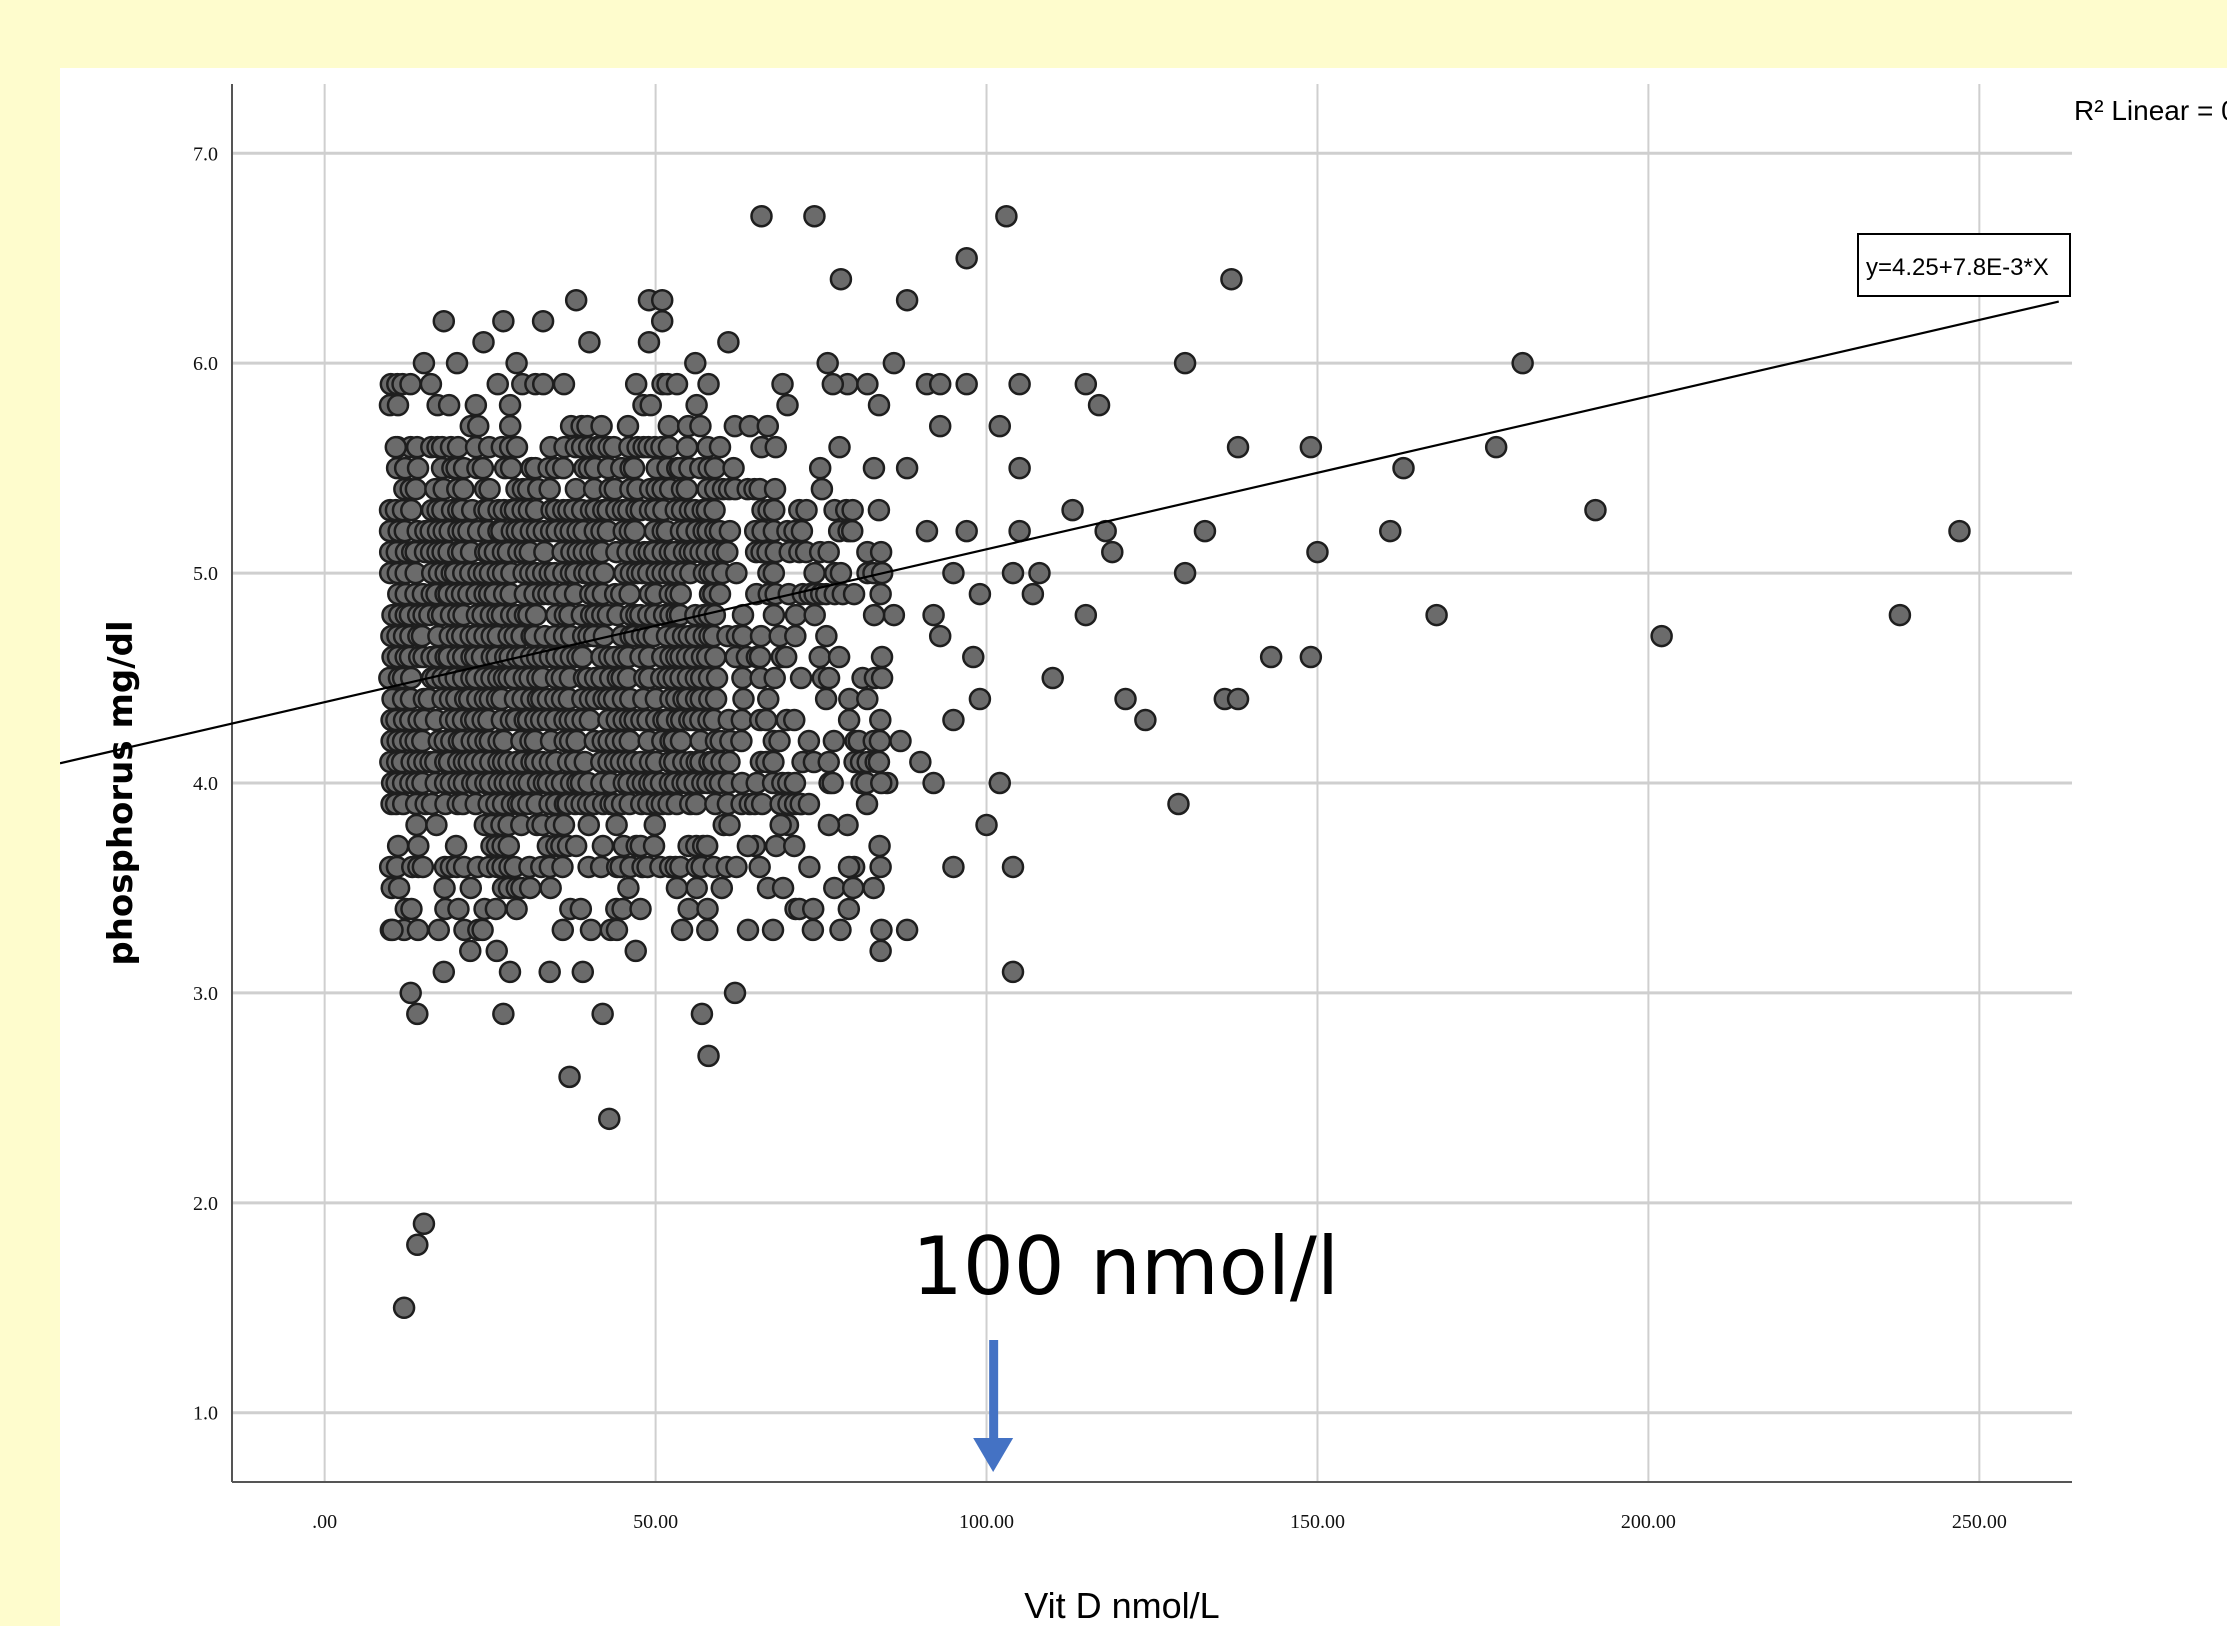 This screenshot has height=1626, width=2227. Describe the element at coordinates (1957, 267) in the screenshot. I see `equation-label: y=4.25+7.8E-3*X` at that location.